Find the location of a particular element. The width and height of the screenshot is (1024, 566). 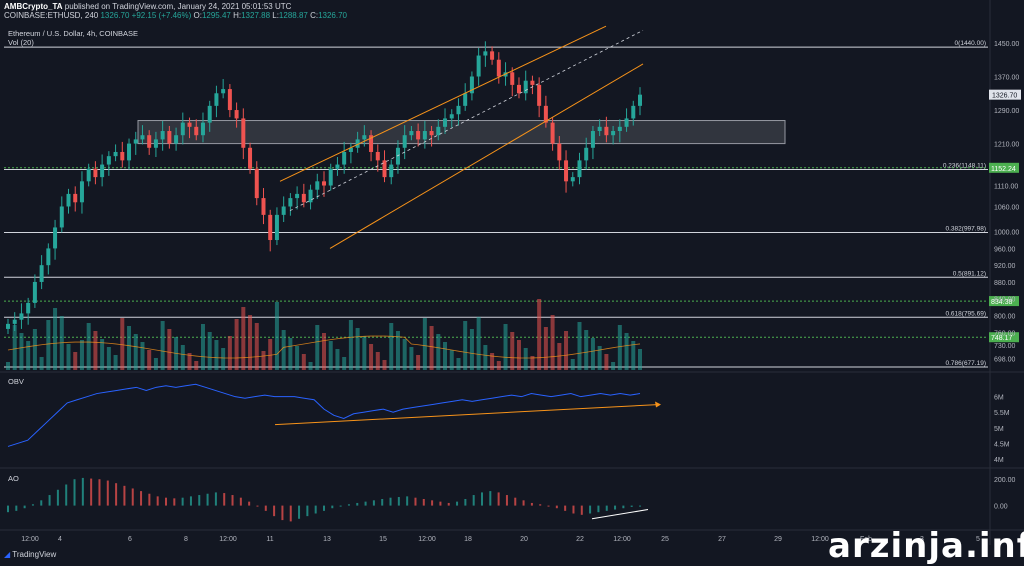

ohlc-open-label: O: is located at coordinates (197, 15).